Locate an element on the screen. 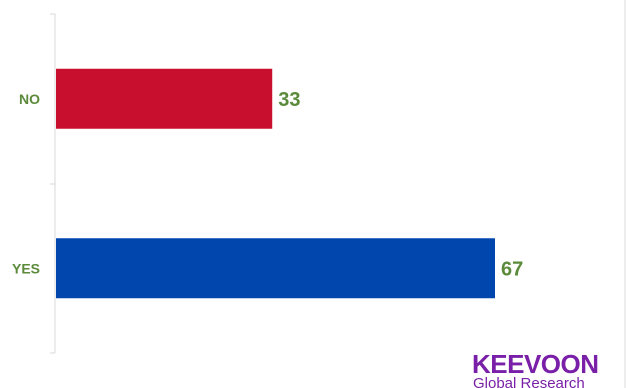  value-label-yes: 67 is located at coordinates (512, 269).